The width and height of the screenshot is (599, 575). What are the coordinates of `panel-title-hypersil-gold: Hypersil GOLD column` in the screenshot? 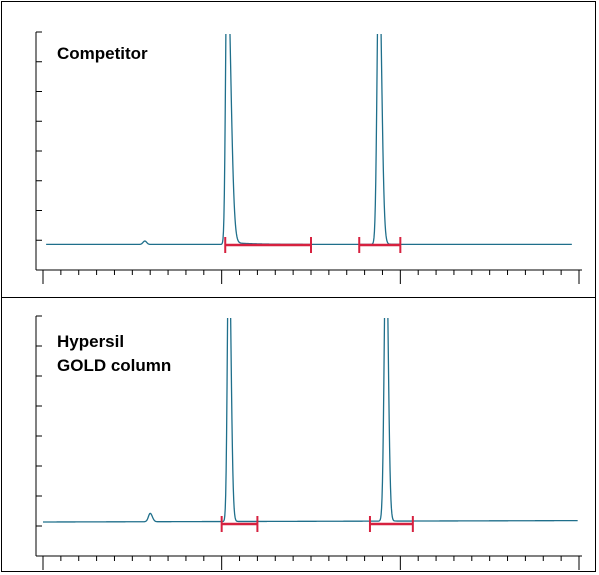 It's located at (114, 353).